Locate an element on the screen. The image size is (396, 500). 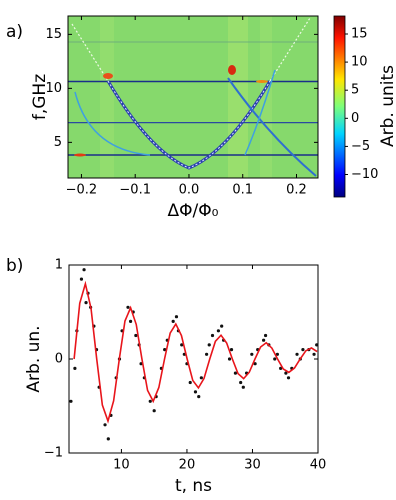
colorbar-label: Arb. units is located at coordinates (387, 106).